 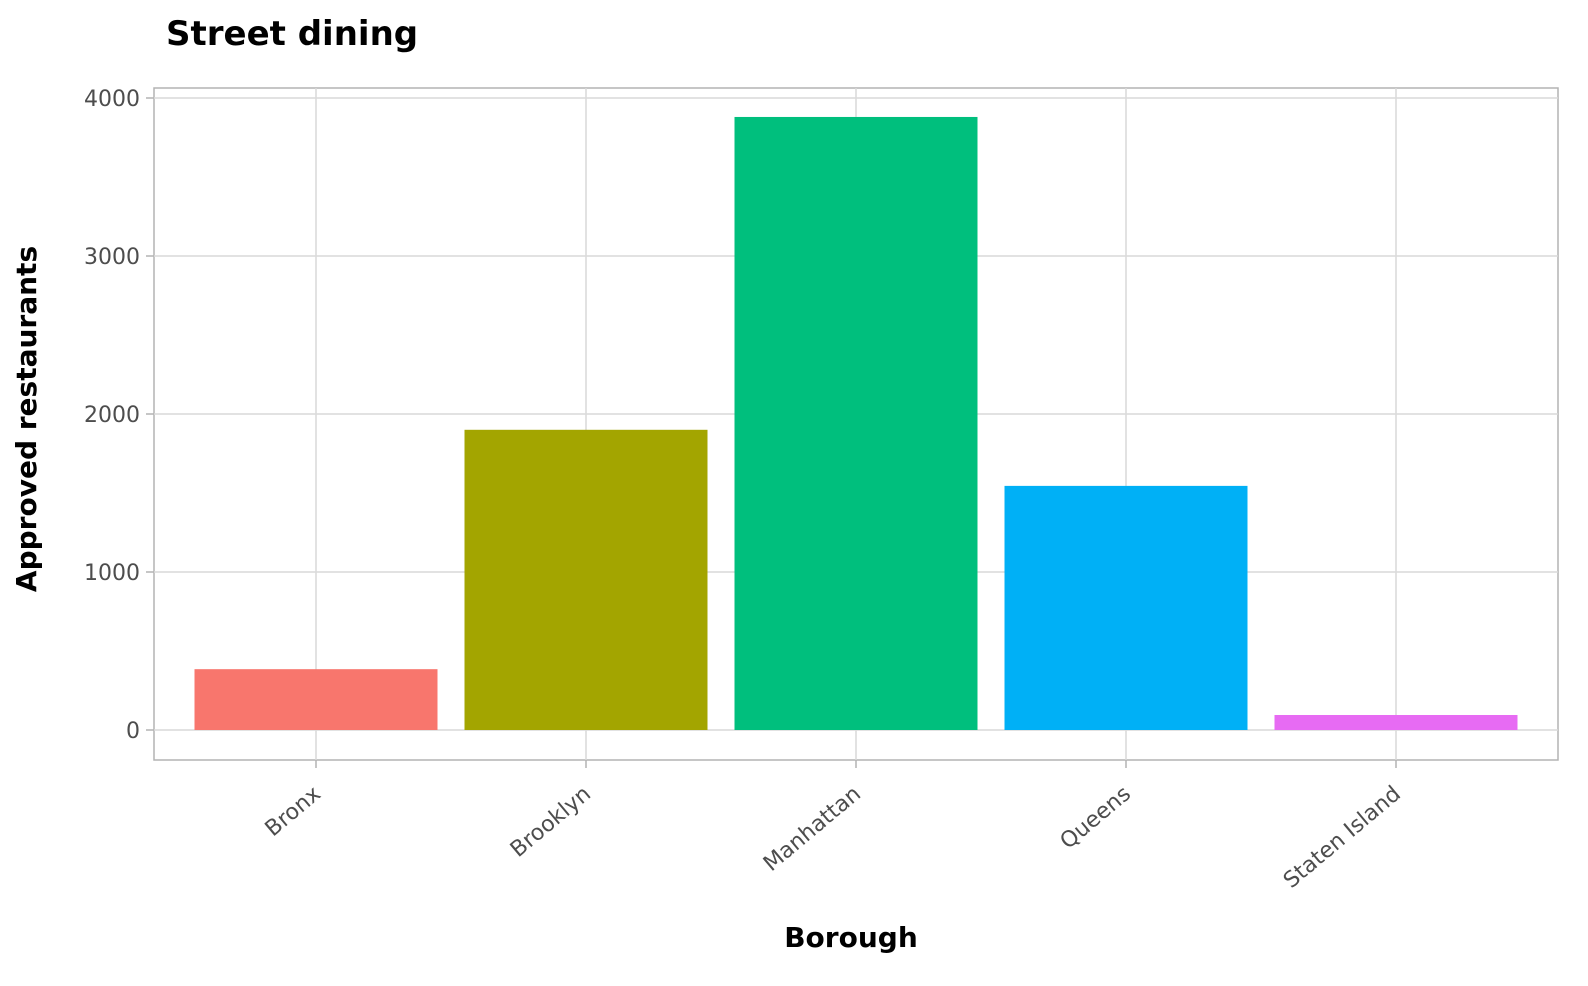 I want to click on x-tick-label: Queens, so click(x=1096, y=817).